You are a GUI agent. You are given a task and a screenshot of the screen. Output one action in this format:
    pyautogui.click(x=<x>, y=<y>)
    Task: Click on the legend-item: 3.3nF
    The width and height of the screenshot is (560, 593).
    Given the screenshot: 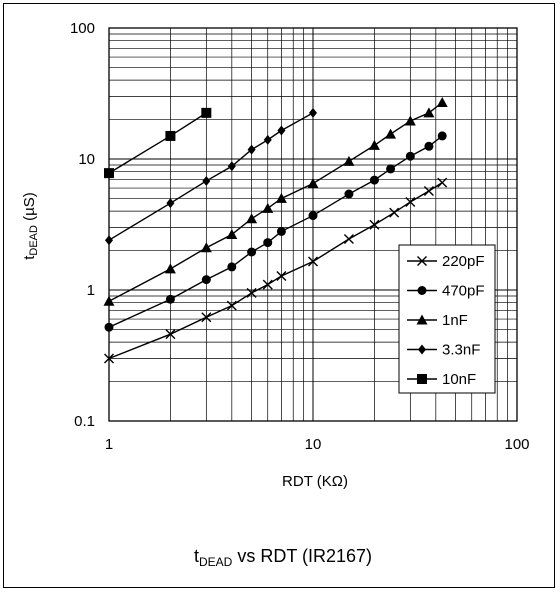 What is the action you would take?
    pyautogui.click(x=443, y=350)
    